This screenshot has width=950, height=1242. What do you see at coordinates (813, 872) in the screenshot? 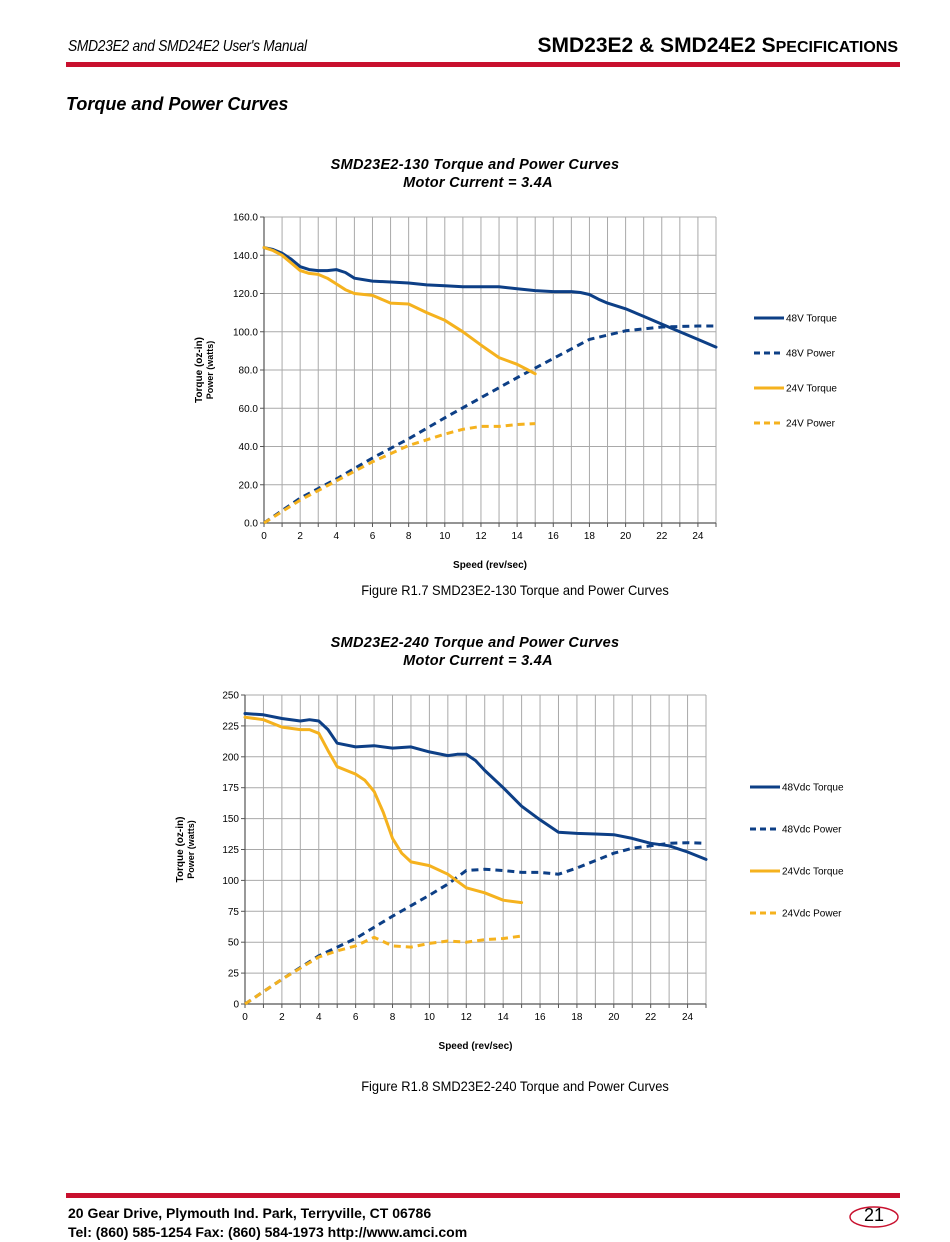
I see `legend-label-24vdc-torque: 24Vdc Torque` at bounding box center [813, 872].